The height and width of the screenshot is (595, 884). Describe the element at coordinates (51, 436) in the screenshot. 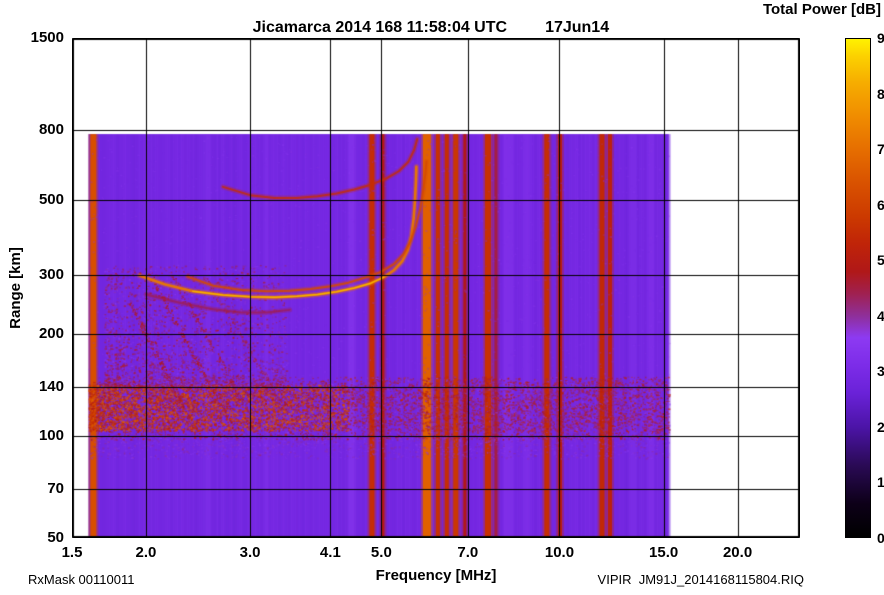

I see `y-tick-label: 100` at that location.